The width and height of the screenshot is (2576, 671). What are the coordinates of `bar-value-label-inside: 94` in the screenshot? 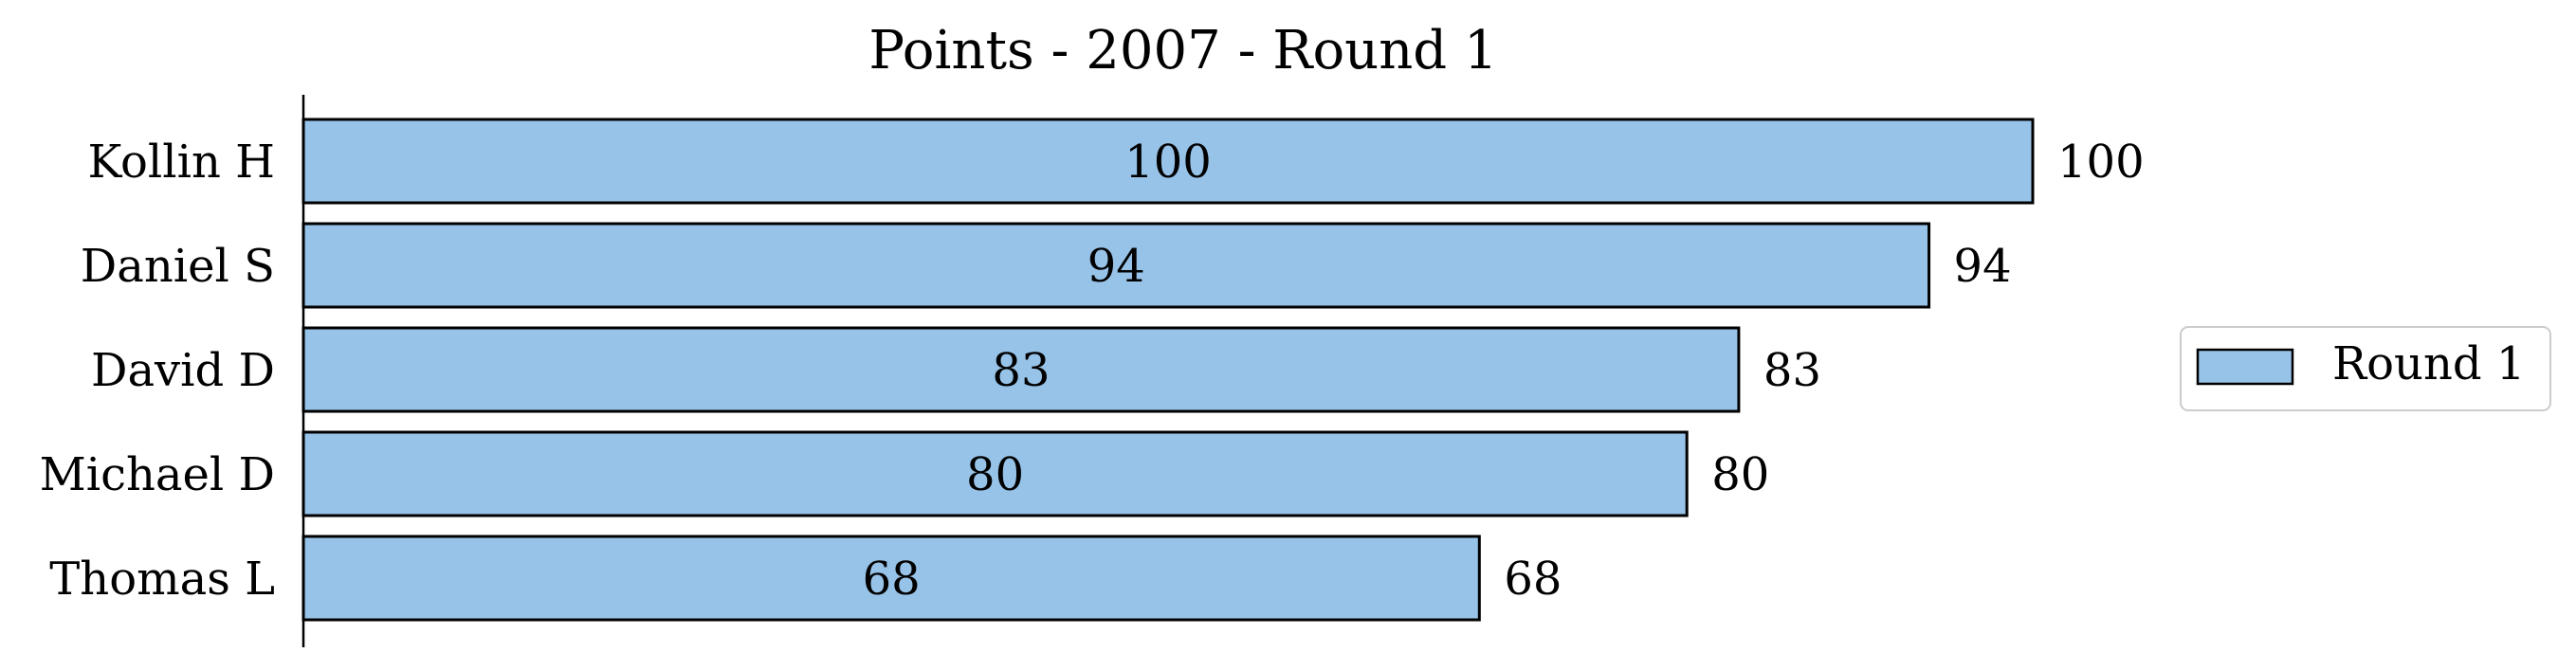 It's located at (1116, 266).